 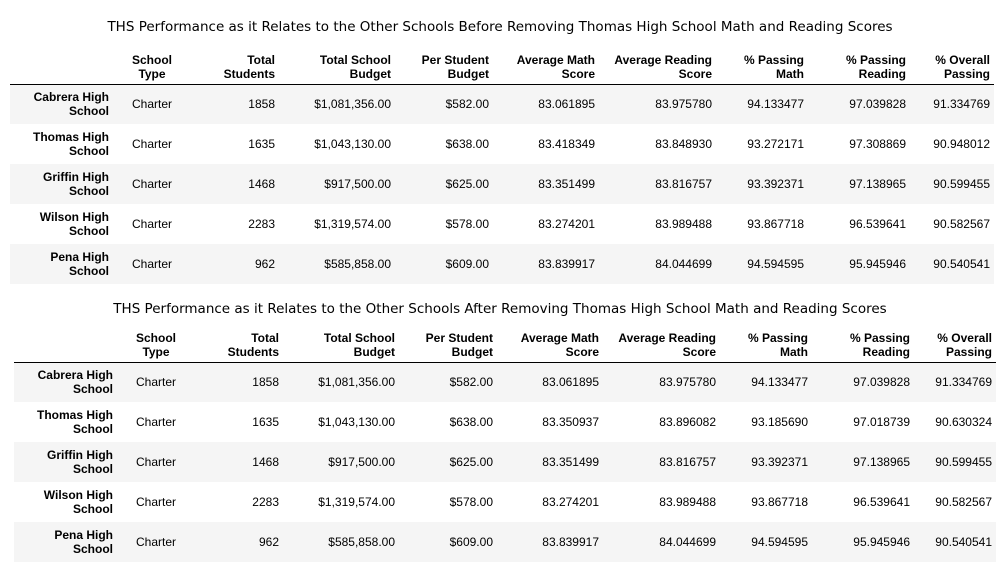 I want to click on cell-pct-reading: 97.018739, so click(x=881, y=422).